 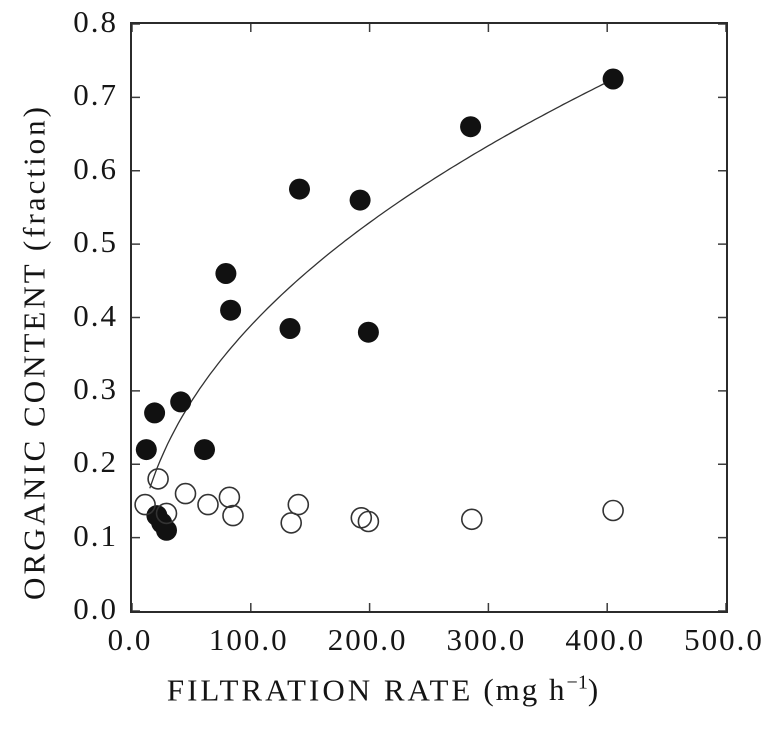 What do you see at coordinates (95, 21) in the screenshot?
I see `y-axis-tick-label: 0.8` at bounding box center [95, 21].